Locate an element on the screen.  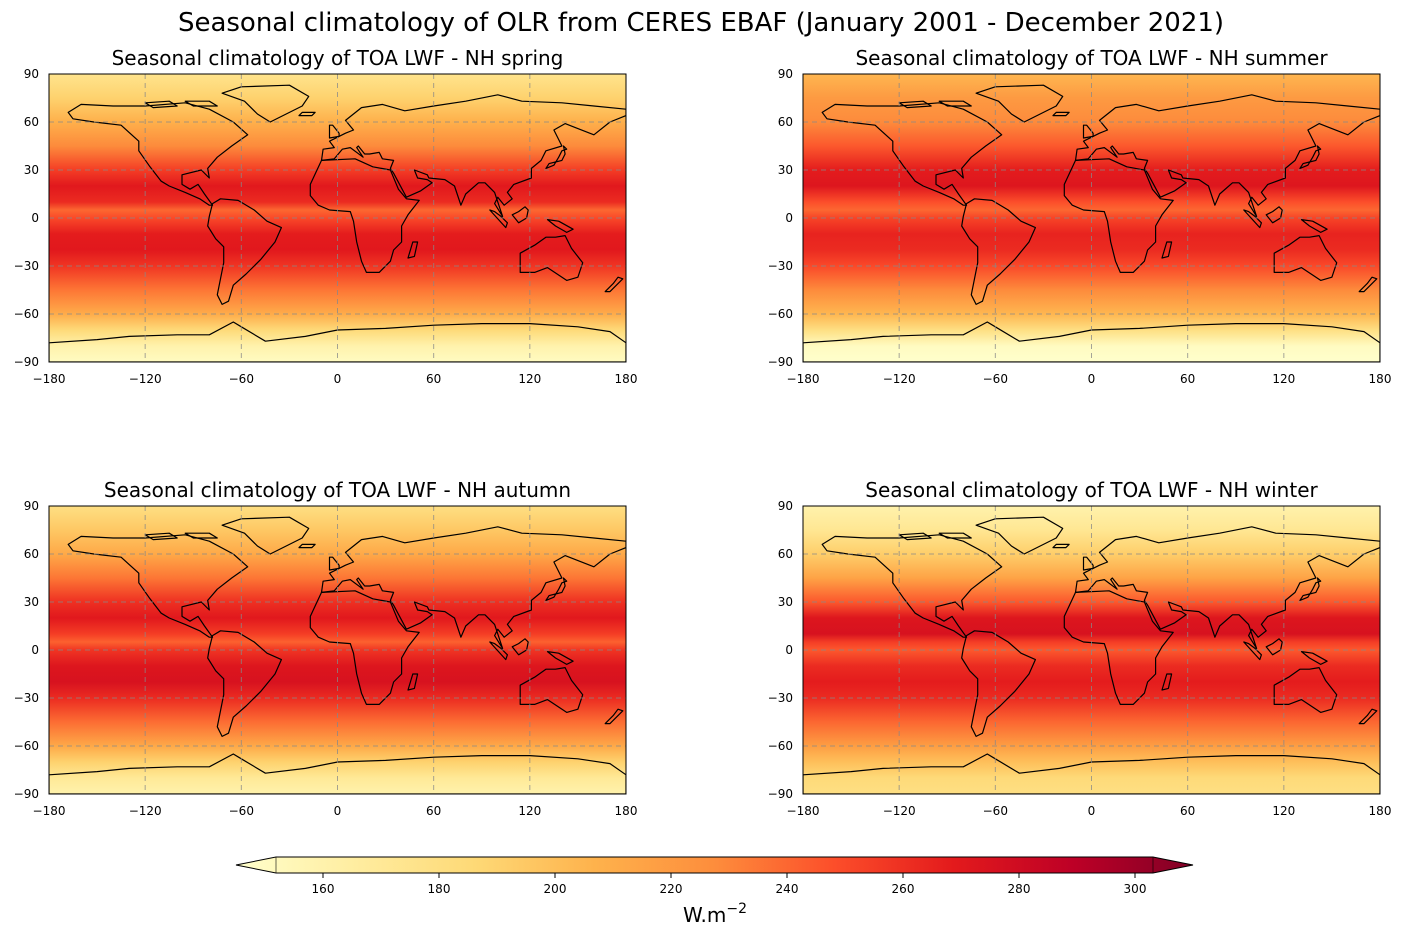
colorbar-ticks: 160 180 200 220 240 260 280 300 is located at coordinates (729, 884).